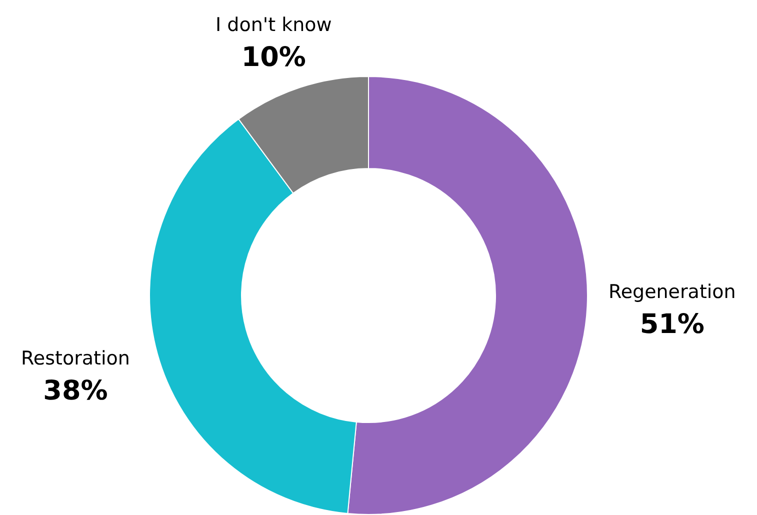 The width and height of the screenshot is (757, 515). I want to click on data-label: 10%, so click(273, 58).